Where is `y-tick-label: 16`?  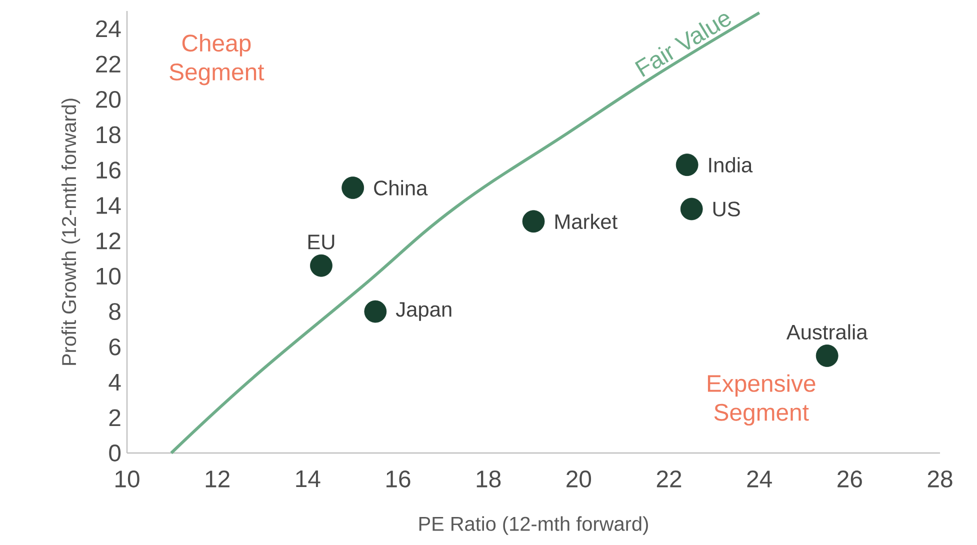
y-tick-label: 16 is located at coordinates (108, 170).